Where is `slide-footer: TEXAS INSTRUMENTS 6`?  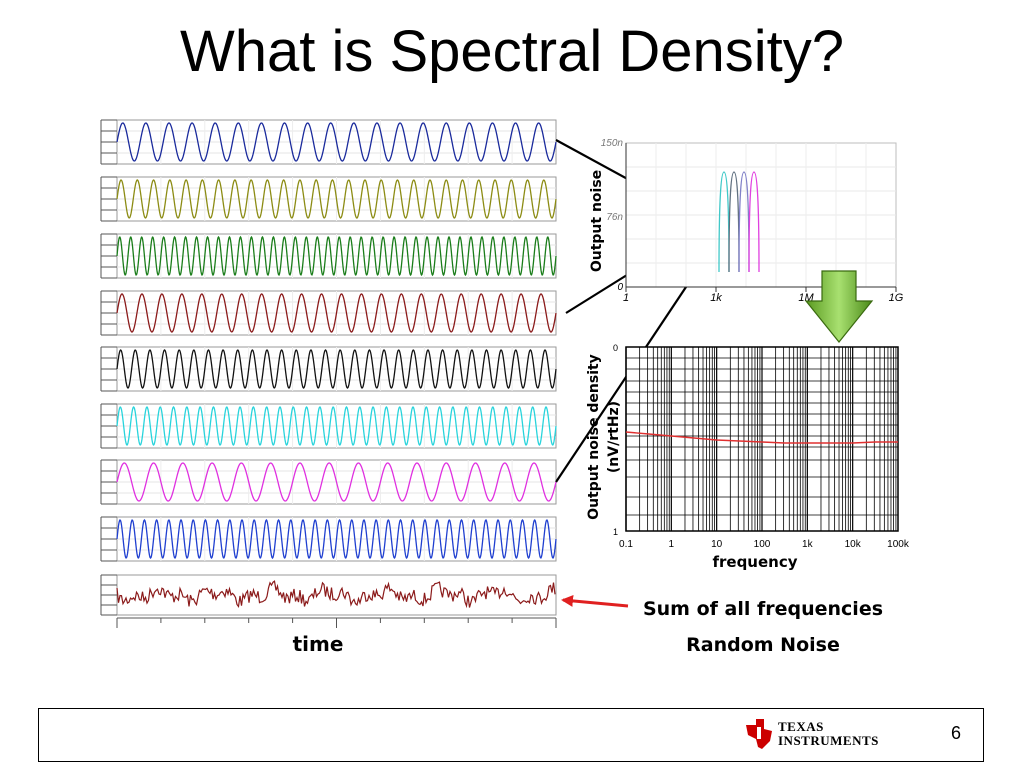
slide-footer: TEXAS INSTRUMENTS 6 is located at coordinates (511, 735).